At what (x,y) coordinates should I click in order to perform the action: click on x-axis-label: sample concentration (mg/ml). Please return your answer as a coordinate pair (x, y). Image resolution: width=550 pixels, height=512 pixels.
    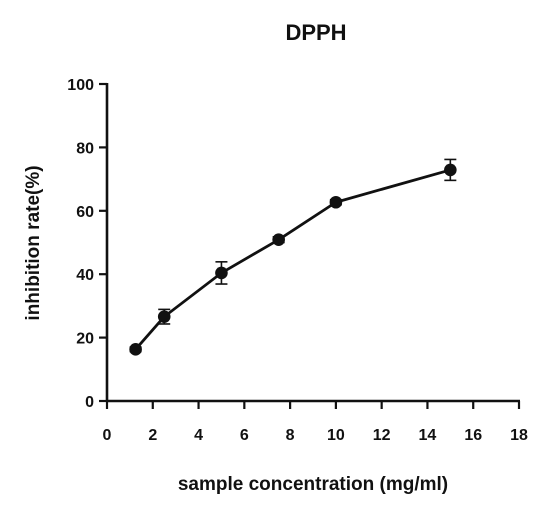
    Looking at the image, I should click on (313, 484).